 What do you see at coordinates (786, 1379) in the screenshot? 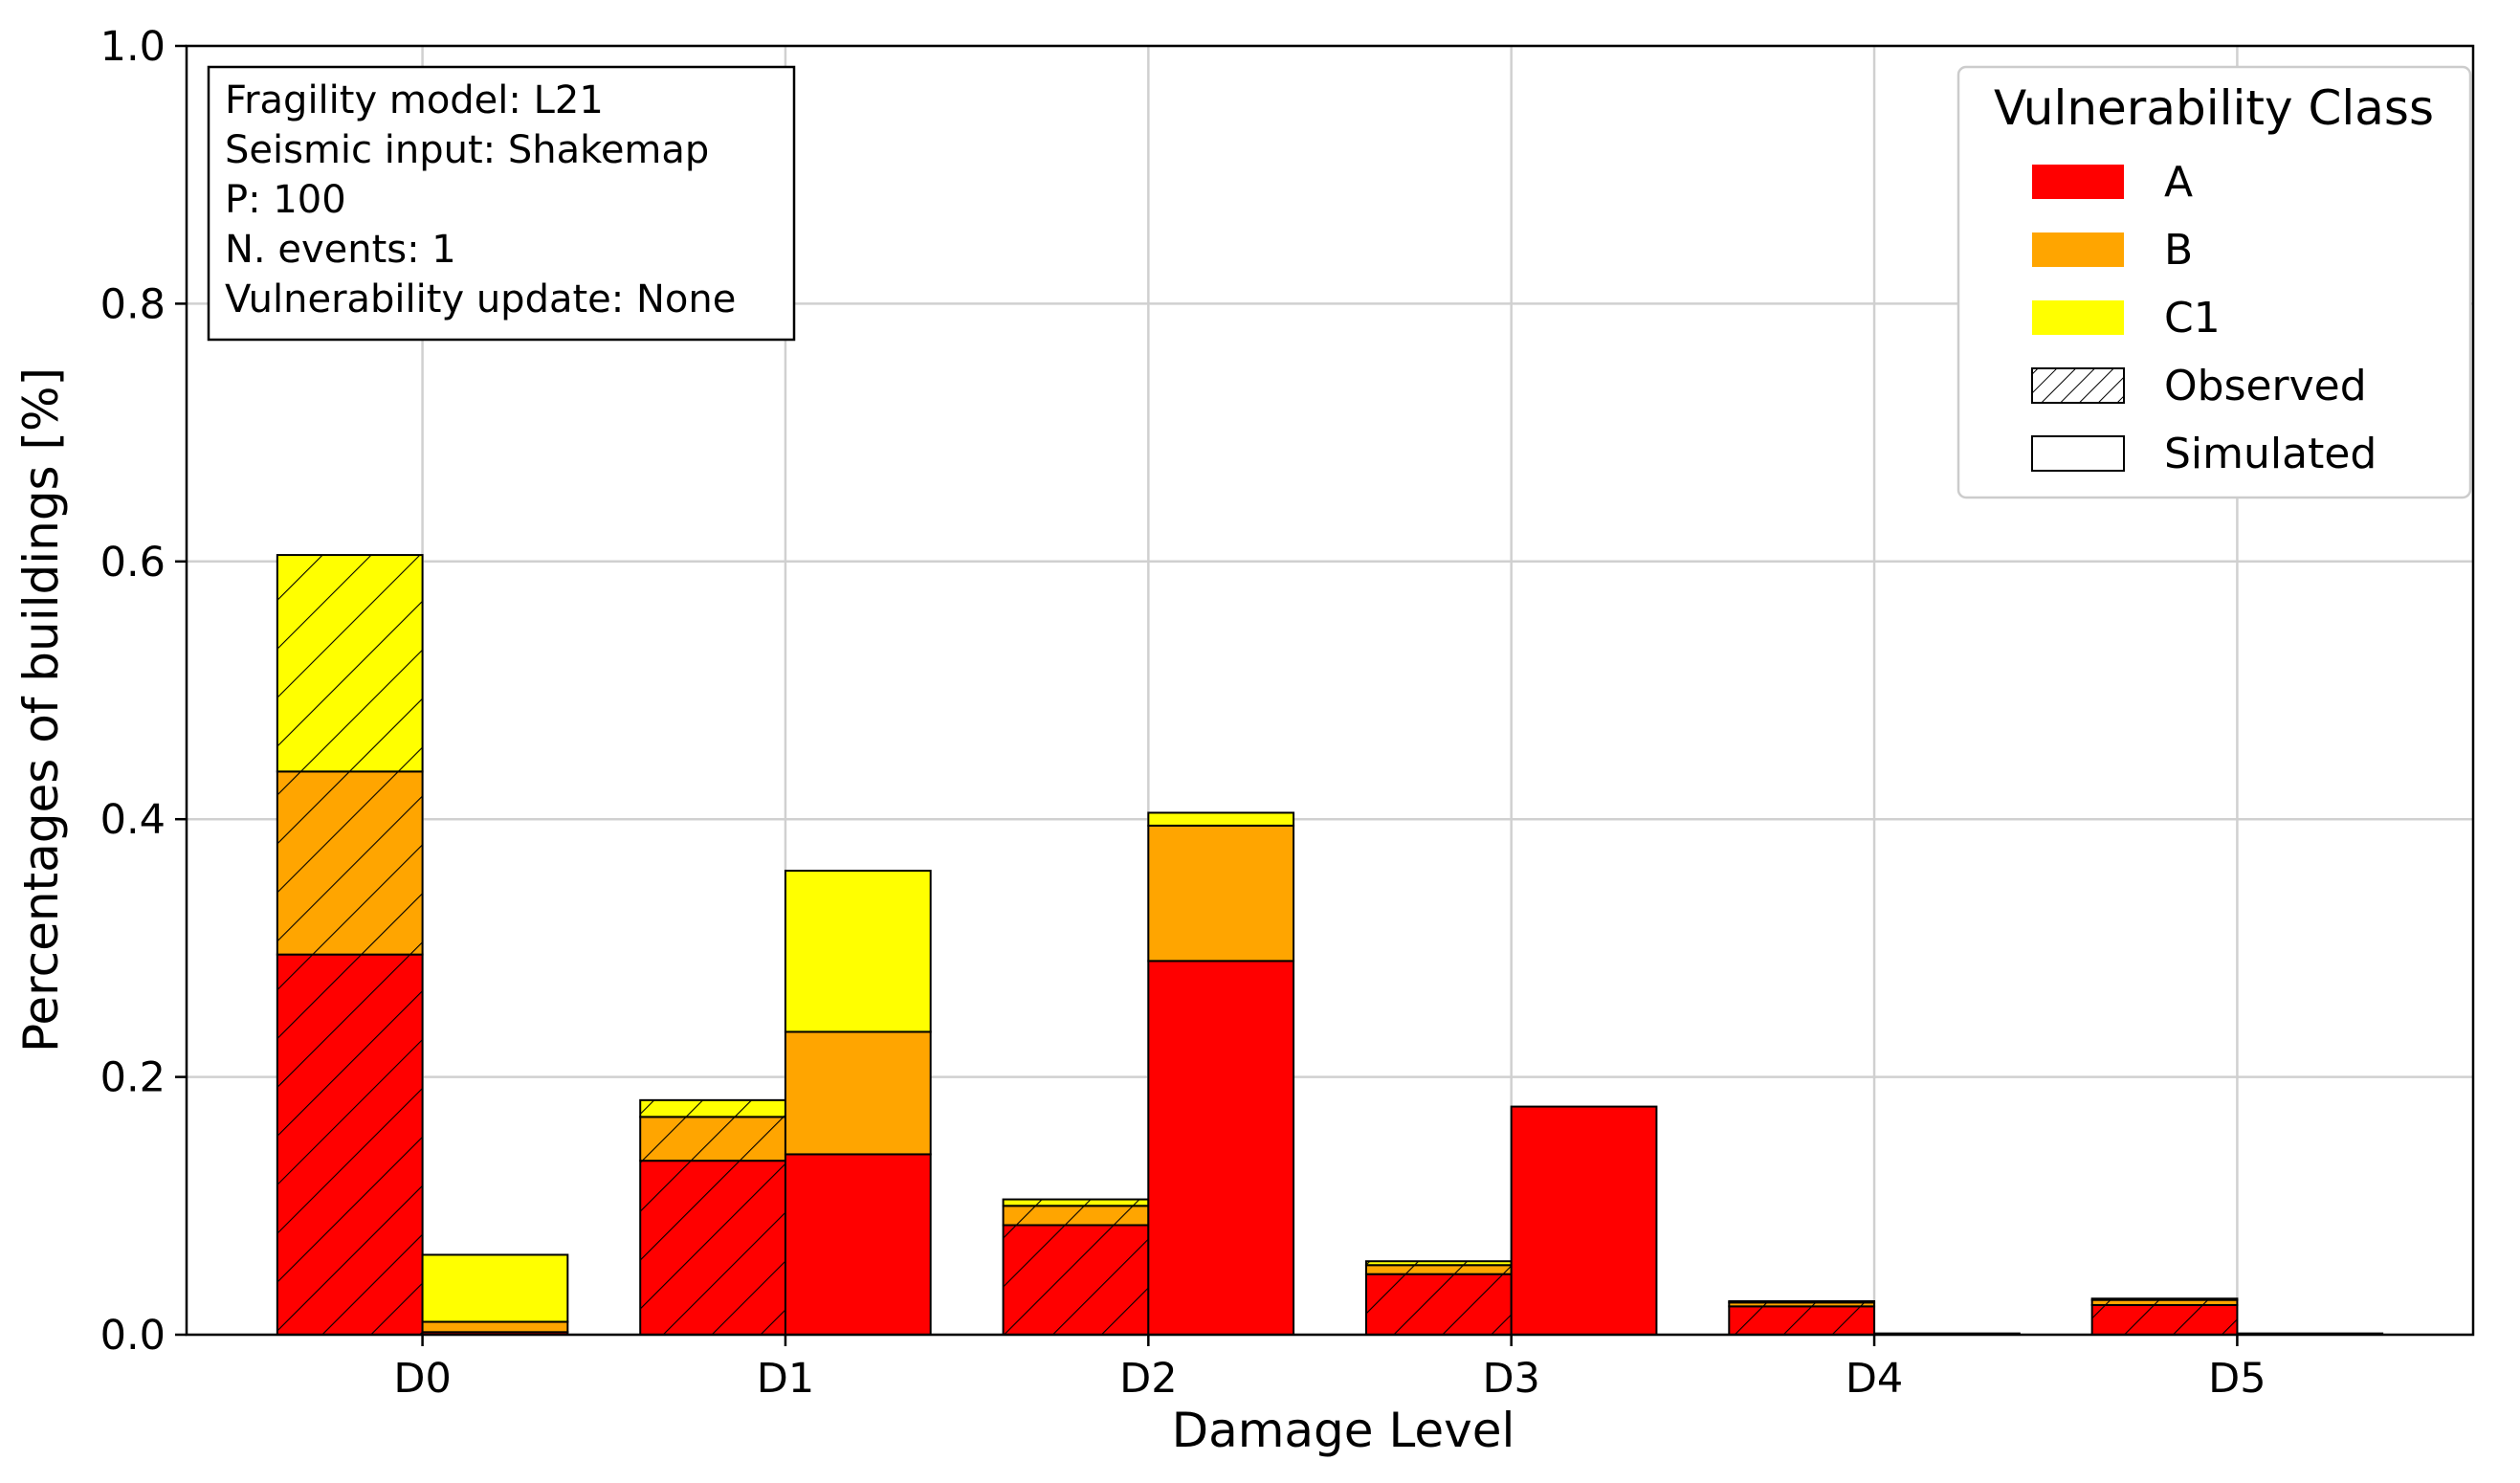
I see `x-tick-label: D1` at bounding box center [786, 1379].